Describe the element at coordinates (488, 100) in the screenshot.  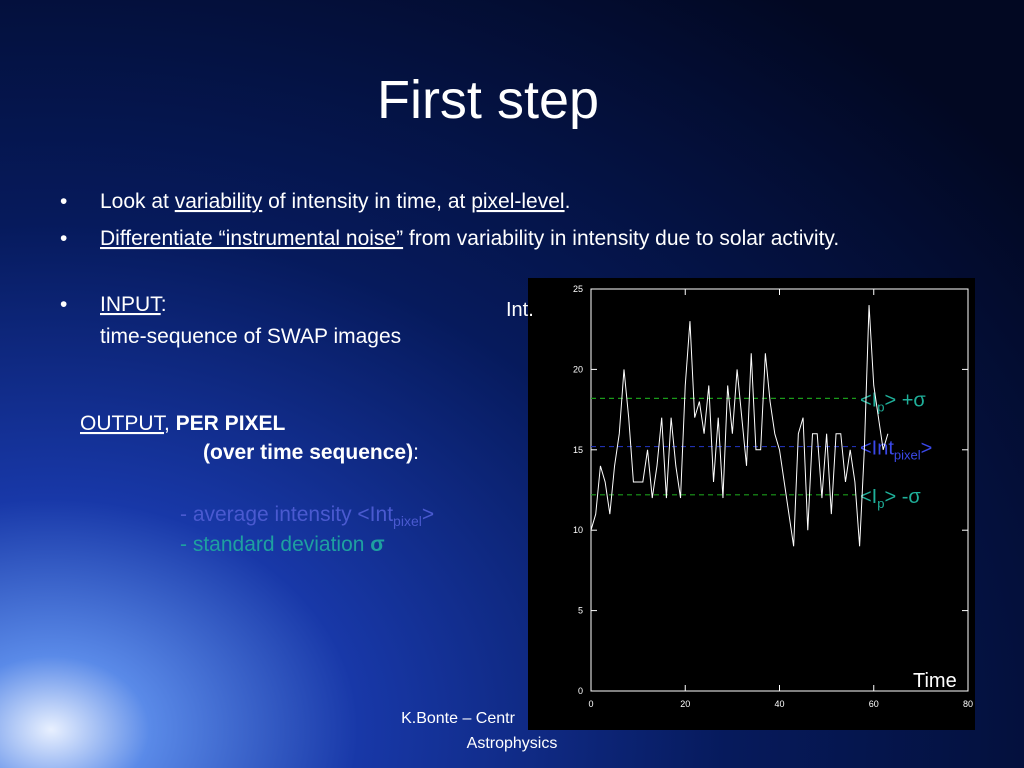
I see `slide-title: First step` at that location.